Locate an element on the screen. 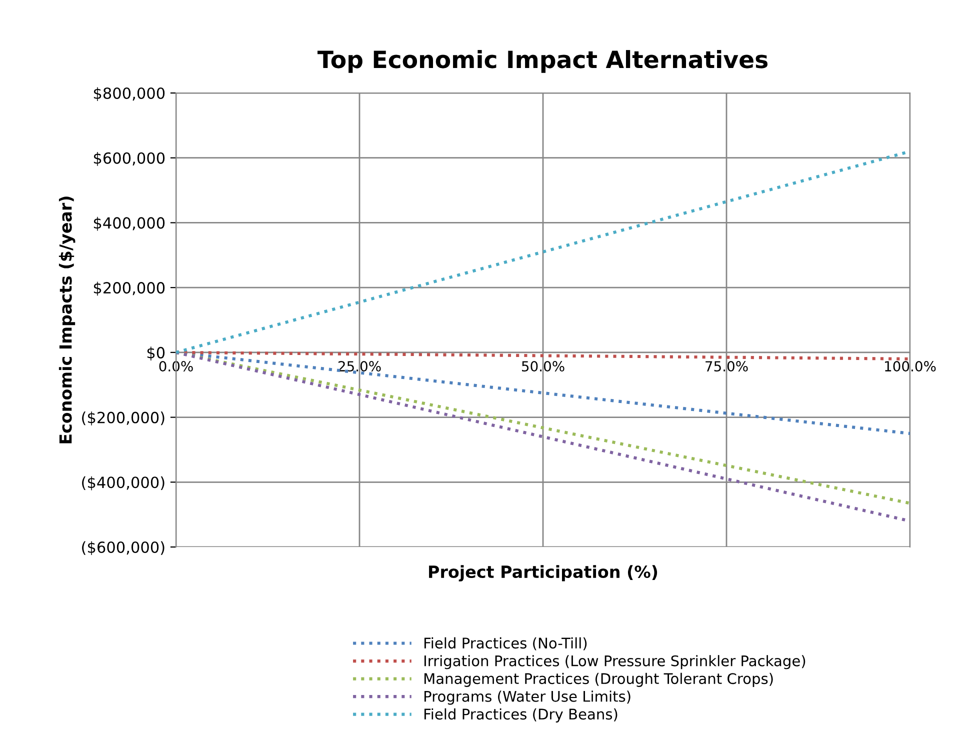  chart-title: Top Economic Impact Alternatives is located at coordinates (543, 61).